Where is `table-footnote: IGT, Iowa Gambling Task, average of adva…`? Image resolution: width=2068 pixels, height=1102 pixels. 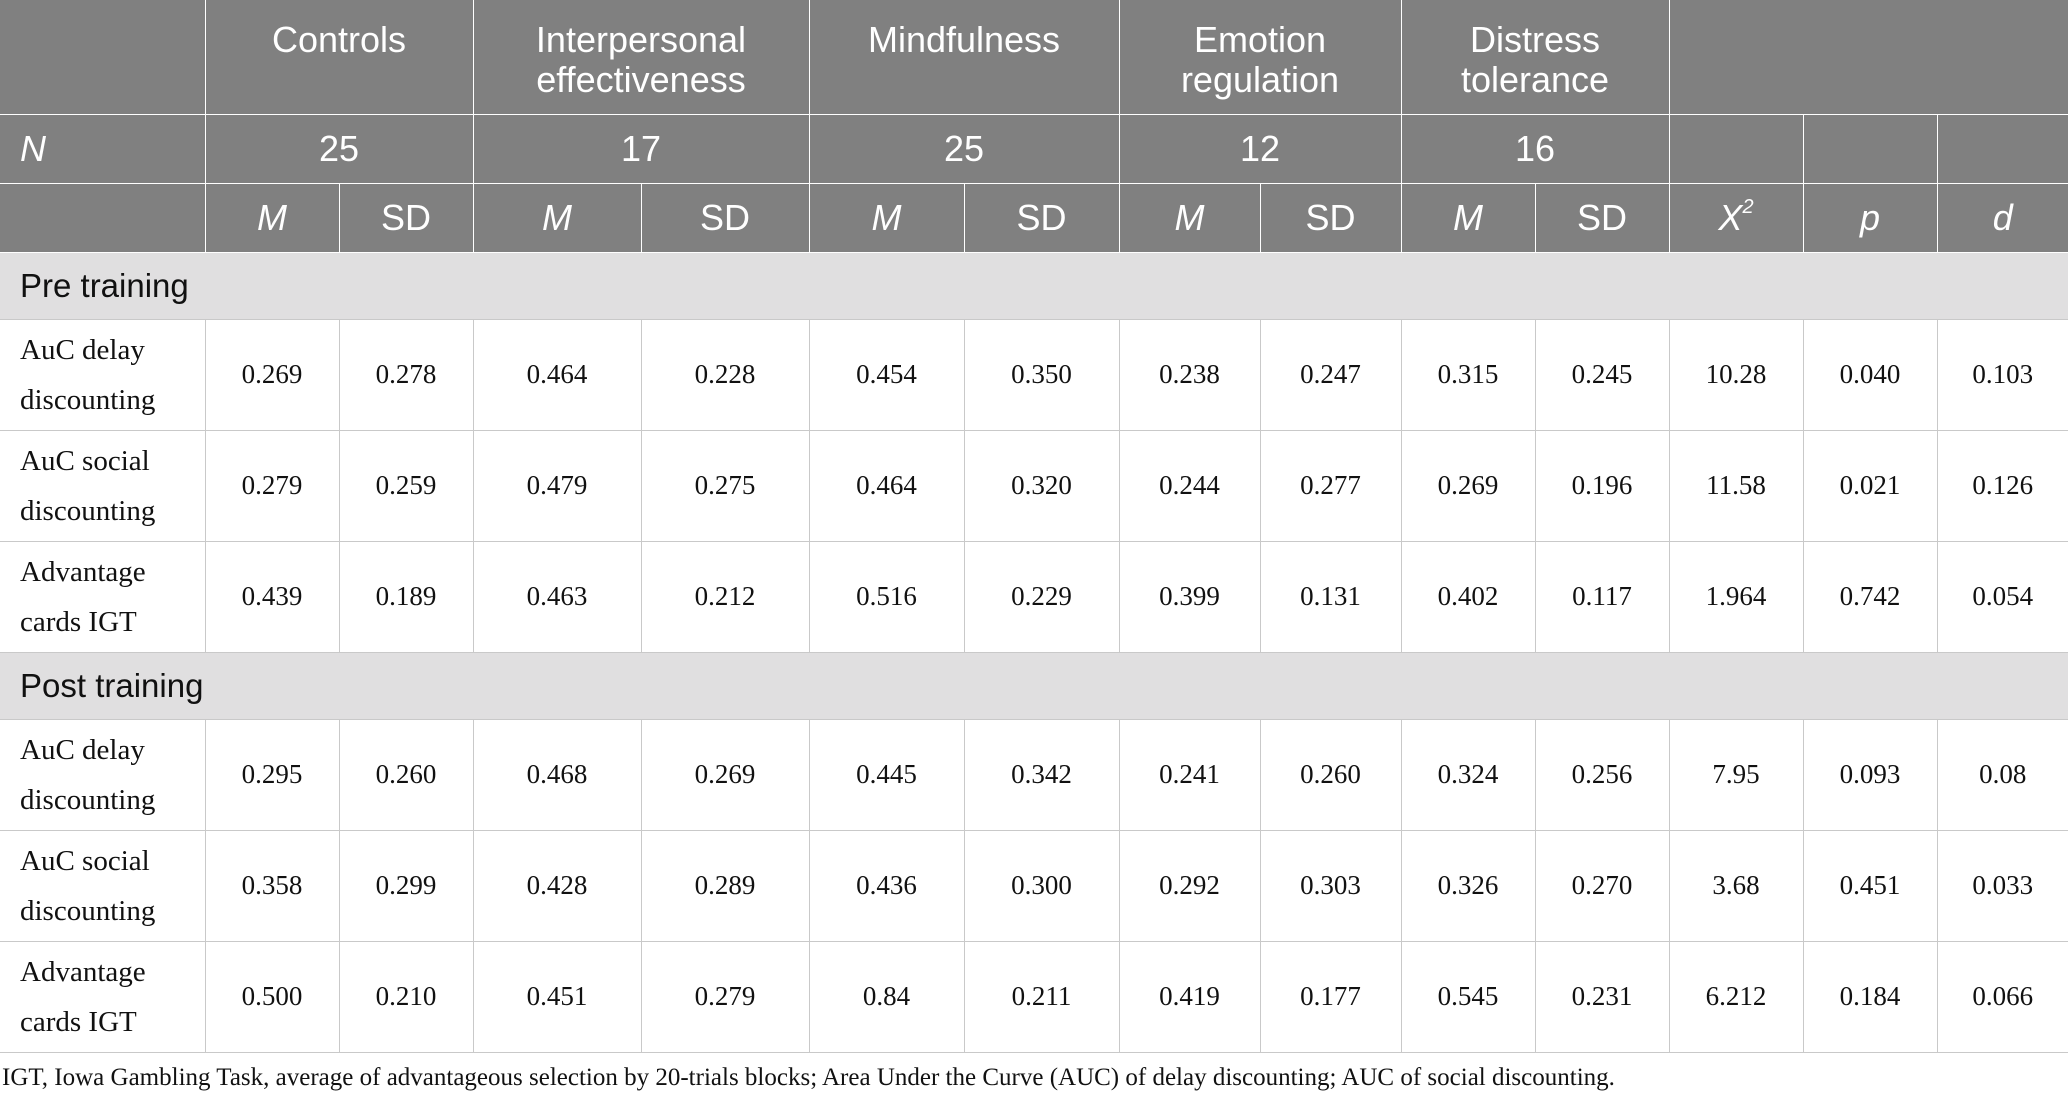 table-footnote: IGT, Iowa Gambling Task, average of adva… is located at coordinates (808, 1077).